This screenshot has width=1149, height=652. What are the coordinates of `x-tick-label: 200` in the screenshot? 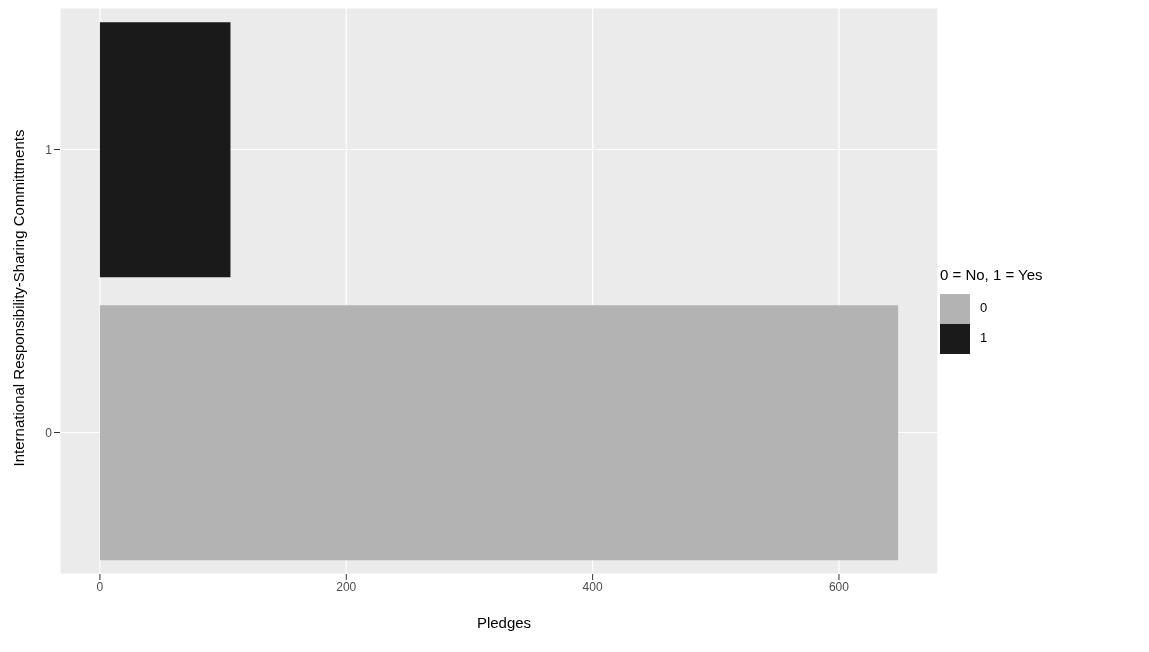 It's located at (346, 586).